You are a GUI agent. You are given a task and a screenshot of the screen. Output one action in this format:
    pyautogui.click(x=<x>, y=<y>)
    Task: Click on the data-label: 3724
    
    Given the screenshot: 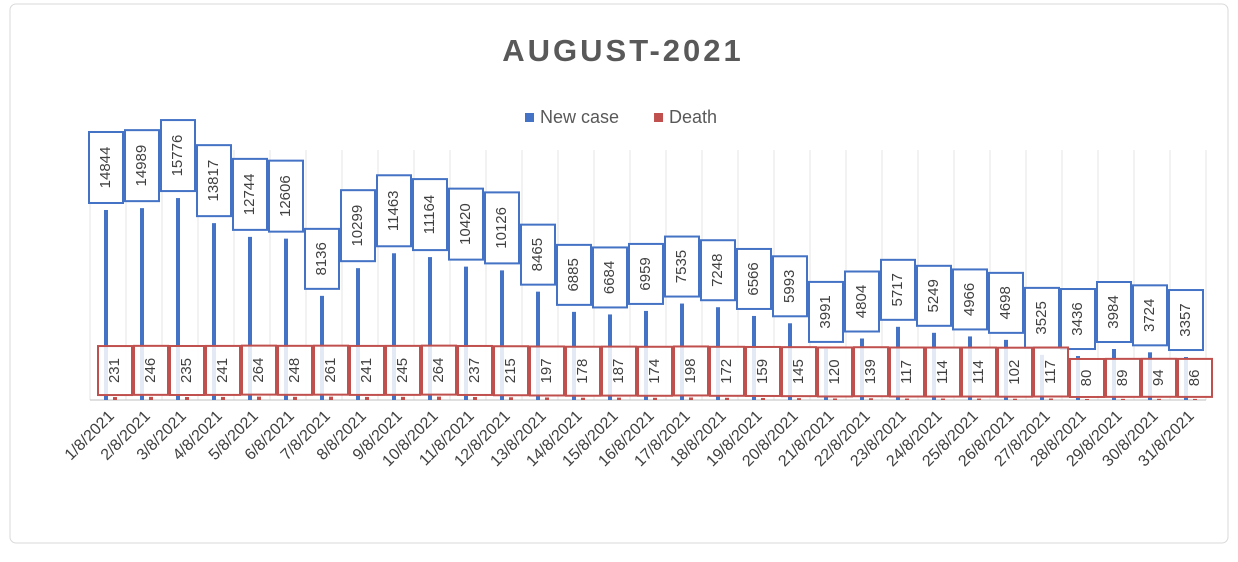 What is the action you would take?
    pyautogui.click(x=1149, y=315)
    